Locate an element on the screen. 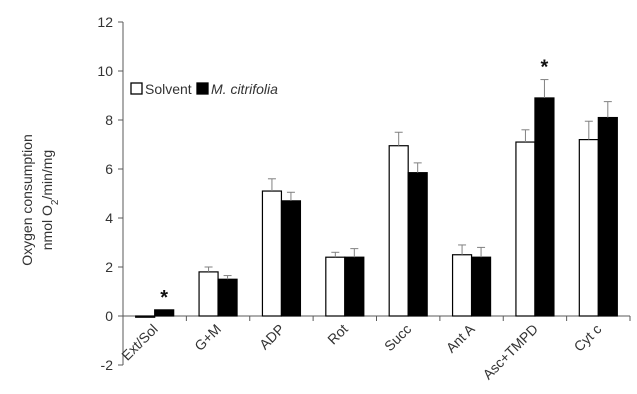 The width and height of the screenshot is (637, 394). x-tick-label: ADP is located at coordinates (272, 337).